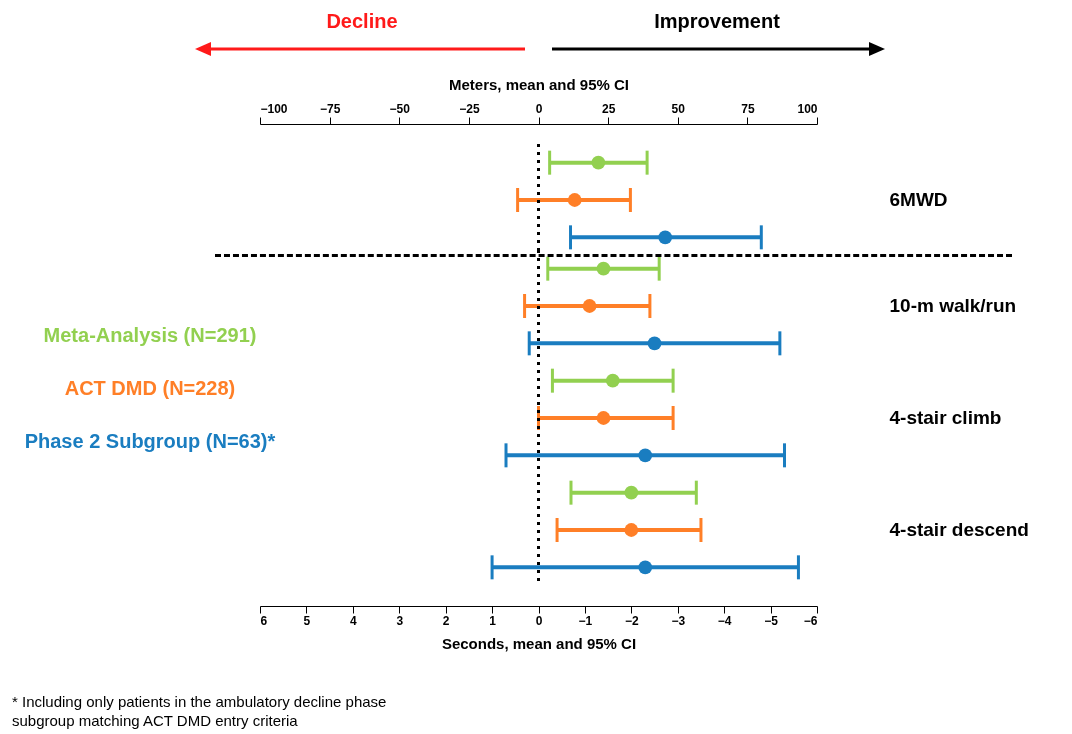 Image resolution: width=1072 pixels, height=734 pixels. I want to click on y-tick-label: 10-m walk/run, so click(953, 305).